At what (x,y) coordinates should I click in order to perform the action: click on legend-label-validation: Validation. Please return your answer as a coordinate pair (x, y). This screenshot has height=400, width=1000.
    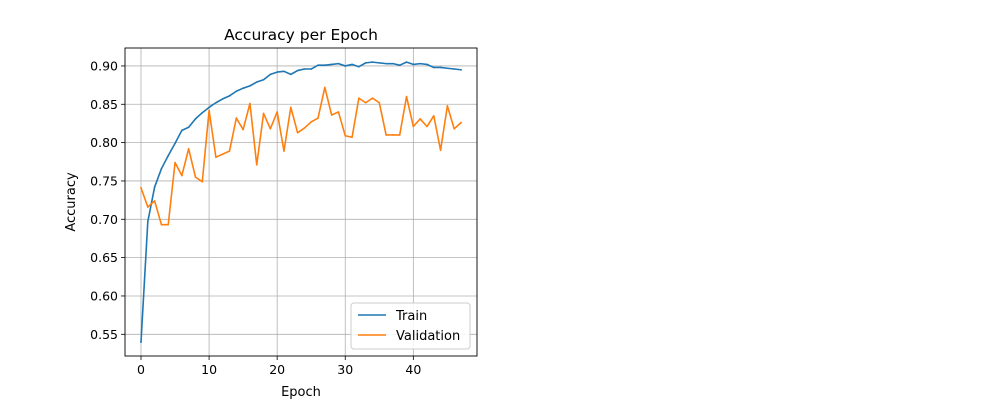
    Looking at the image, I should click on (428, 336).